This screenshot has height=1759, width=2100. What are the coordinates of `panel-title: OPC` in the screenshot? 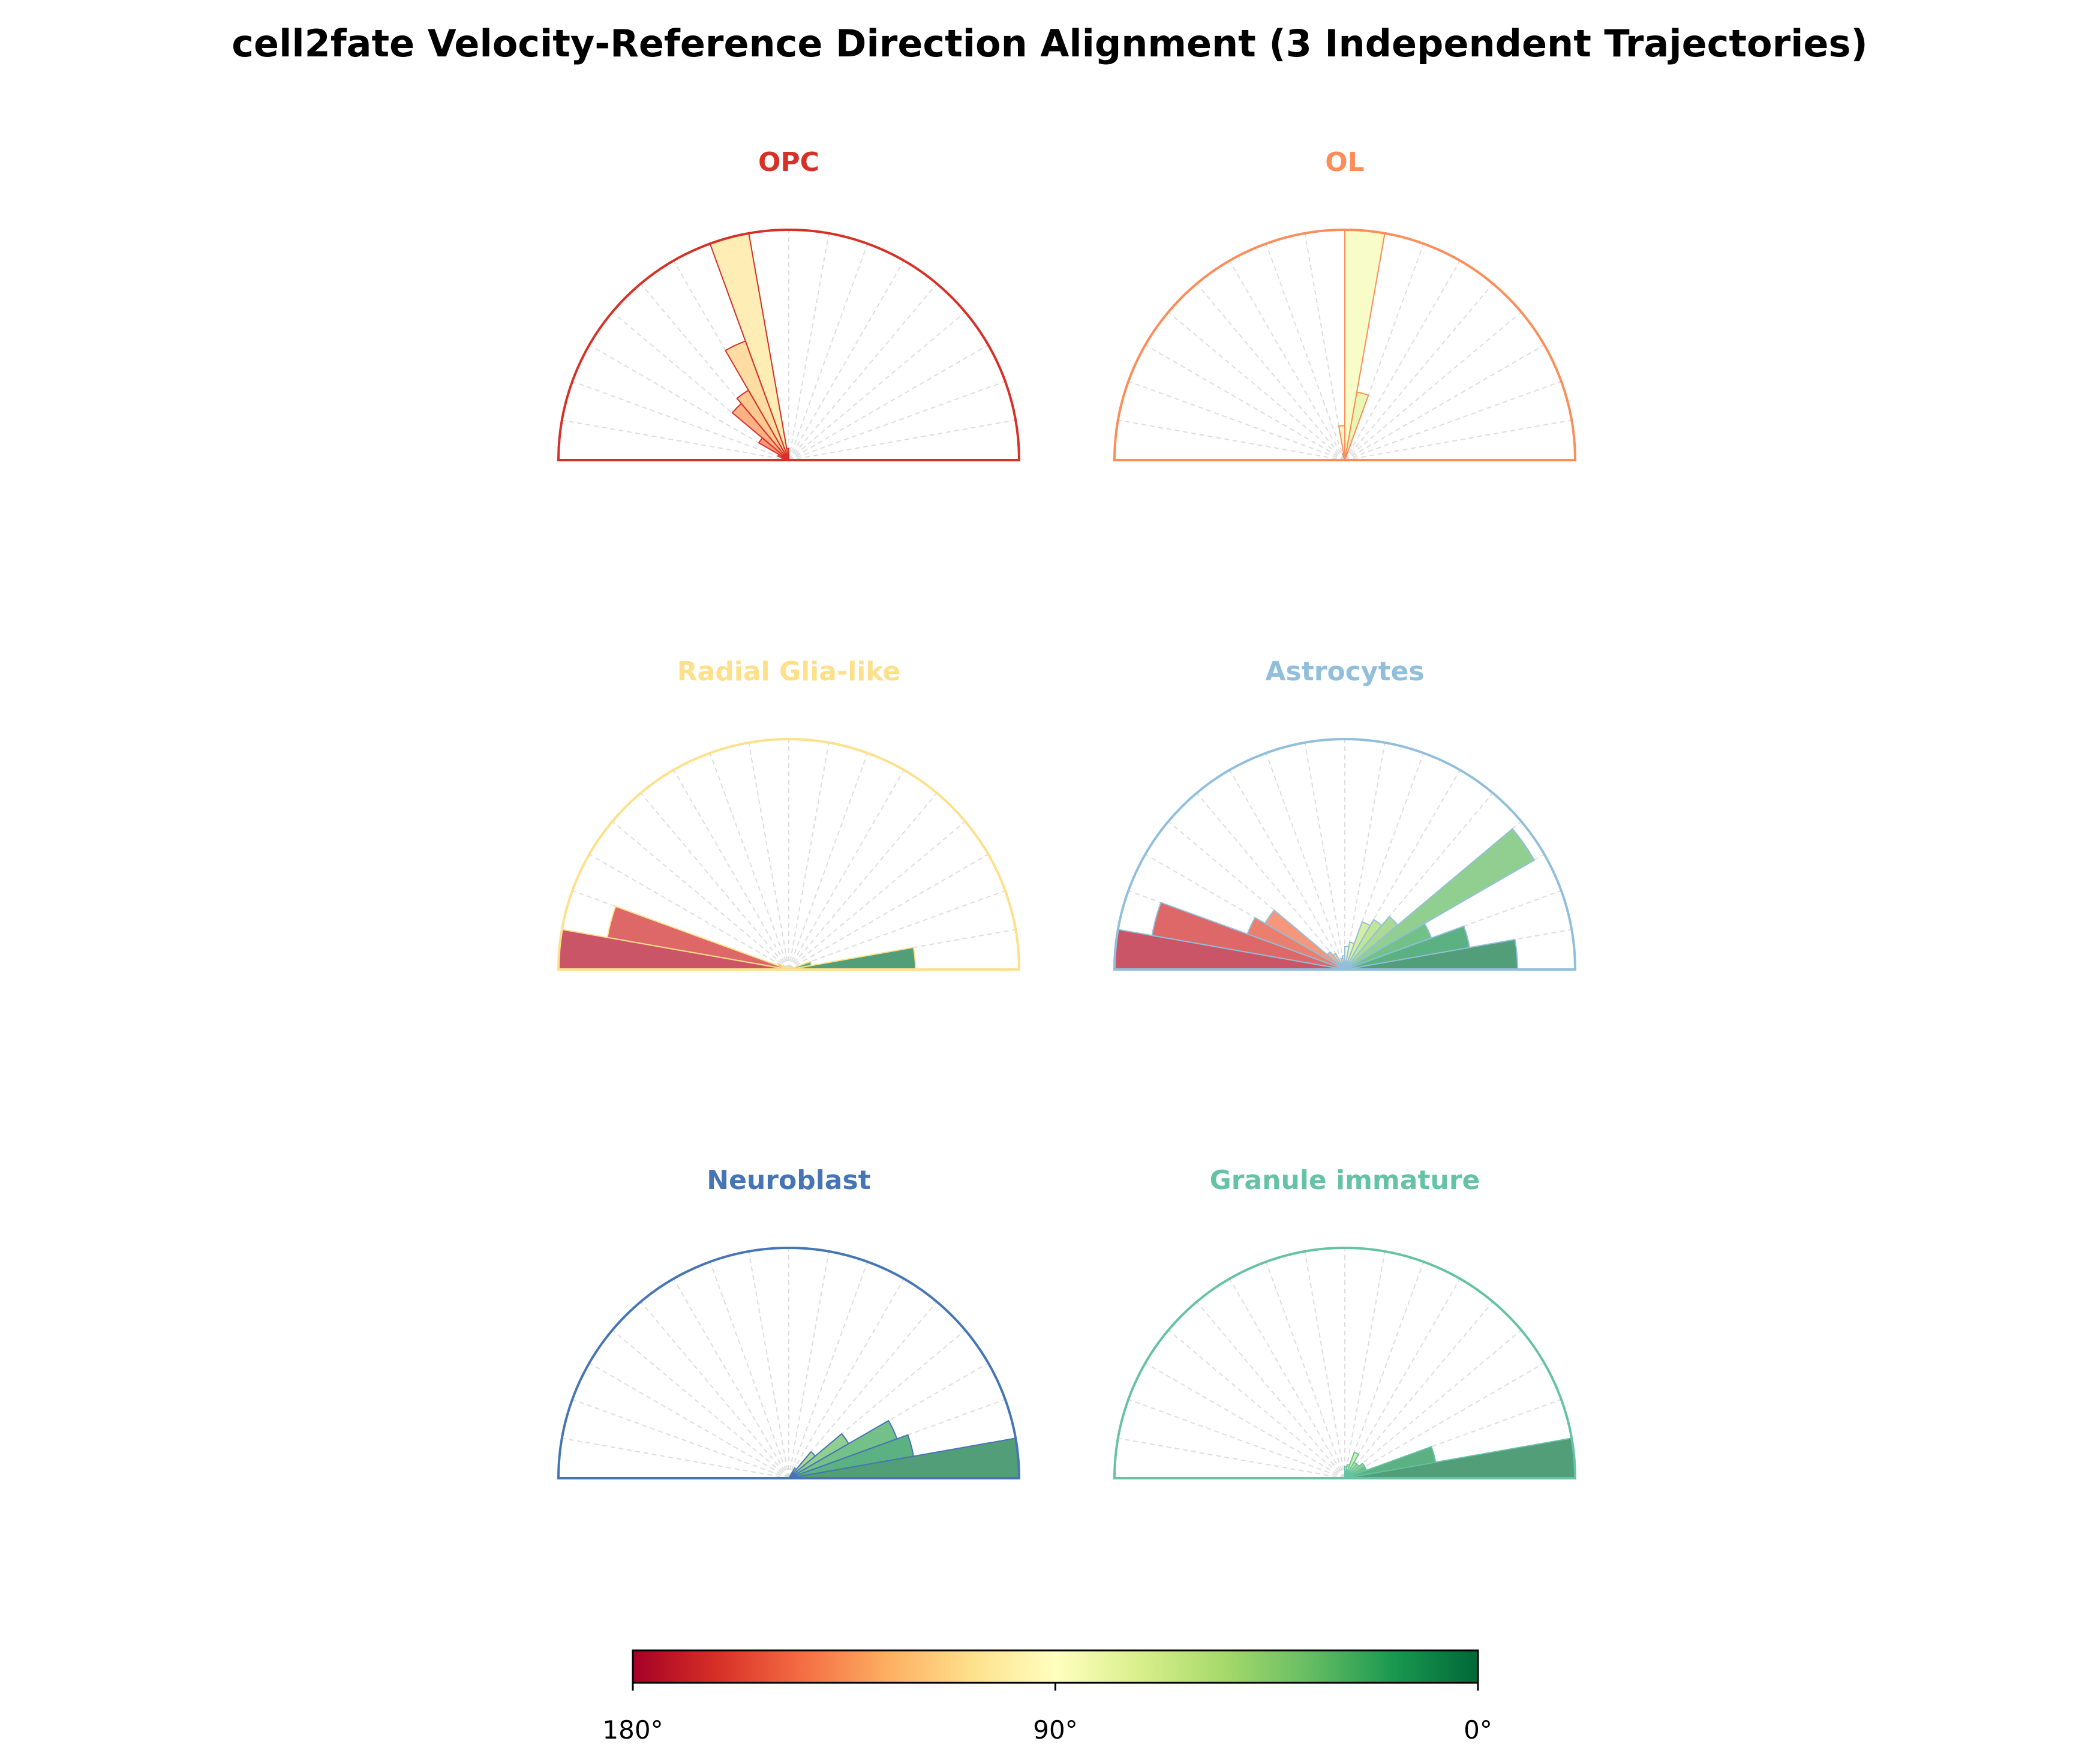 It's located at (788, 162).